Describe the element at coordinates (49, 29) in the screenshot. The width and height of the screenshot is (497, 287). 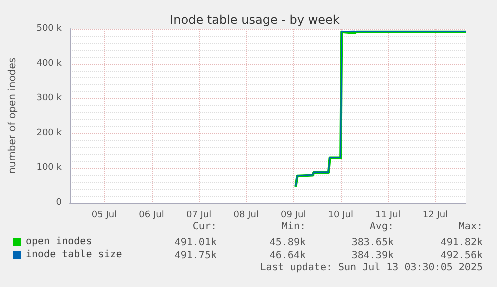
I see `y-tick-label: 500 k` at that location.